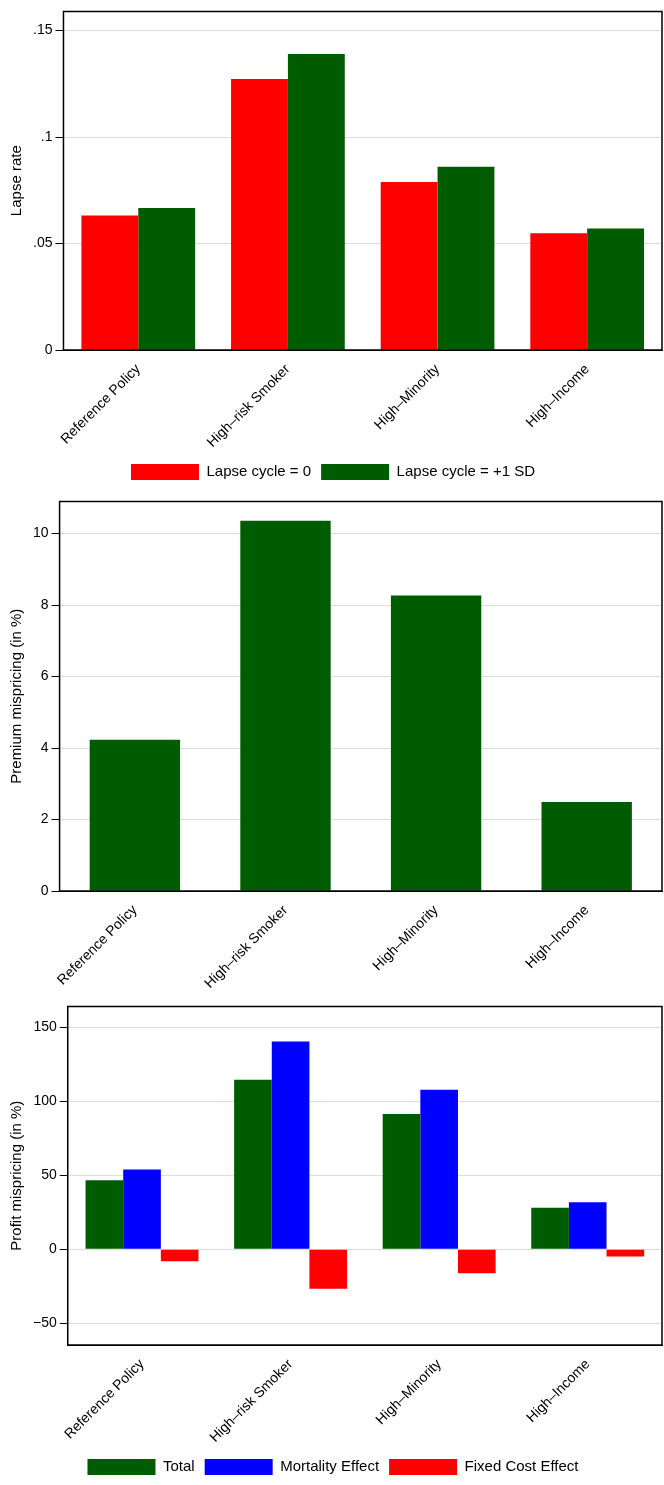 This screenshot has width=664, height=1485. I want to click on y-axis-title: Lapse rate, so click(16, 181).